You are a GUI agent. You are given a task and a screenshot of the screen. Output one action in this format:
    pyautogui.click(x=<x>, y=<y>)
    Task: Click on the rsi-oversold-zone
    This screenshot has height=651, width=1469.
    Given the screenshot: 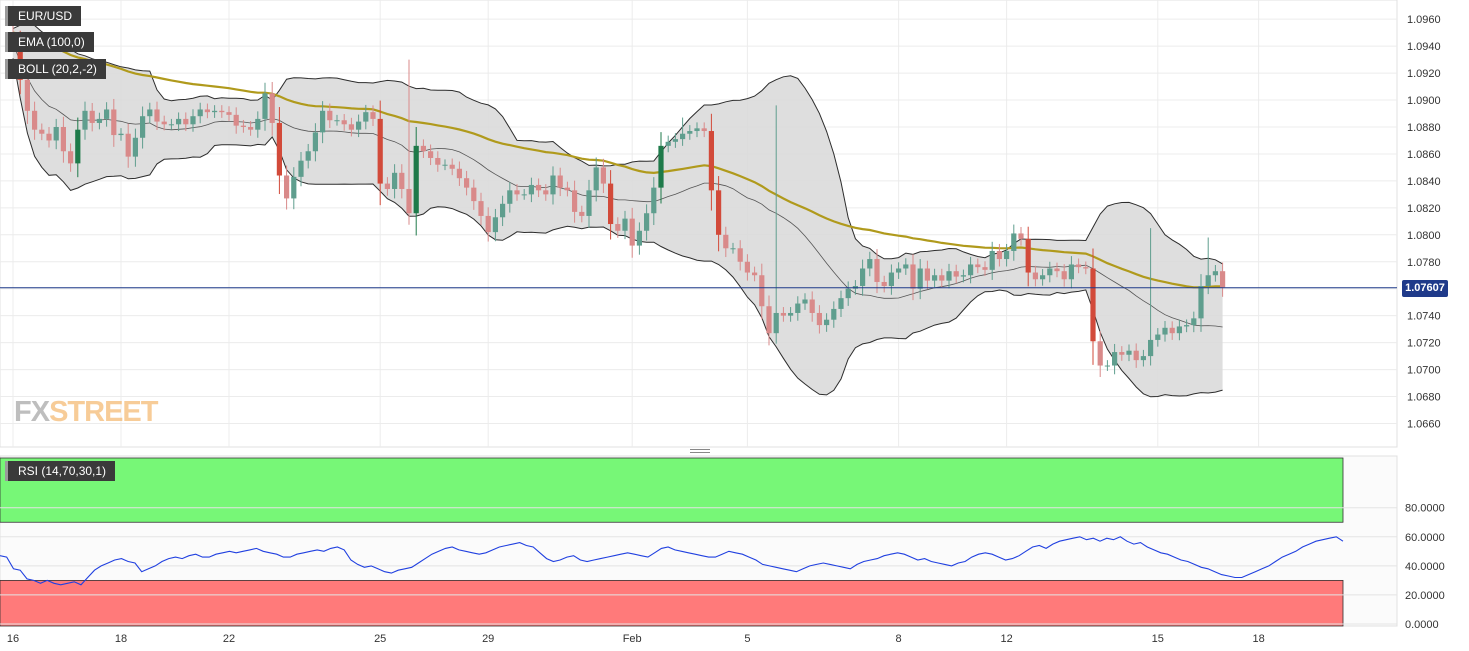 What is the action you would take?
    pyautogui.click(x=672, y=603)
    